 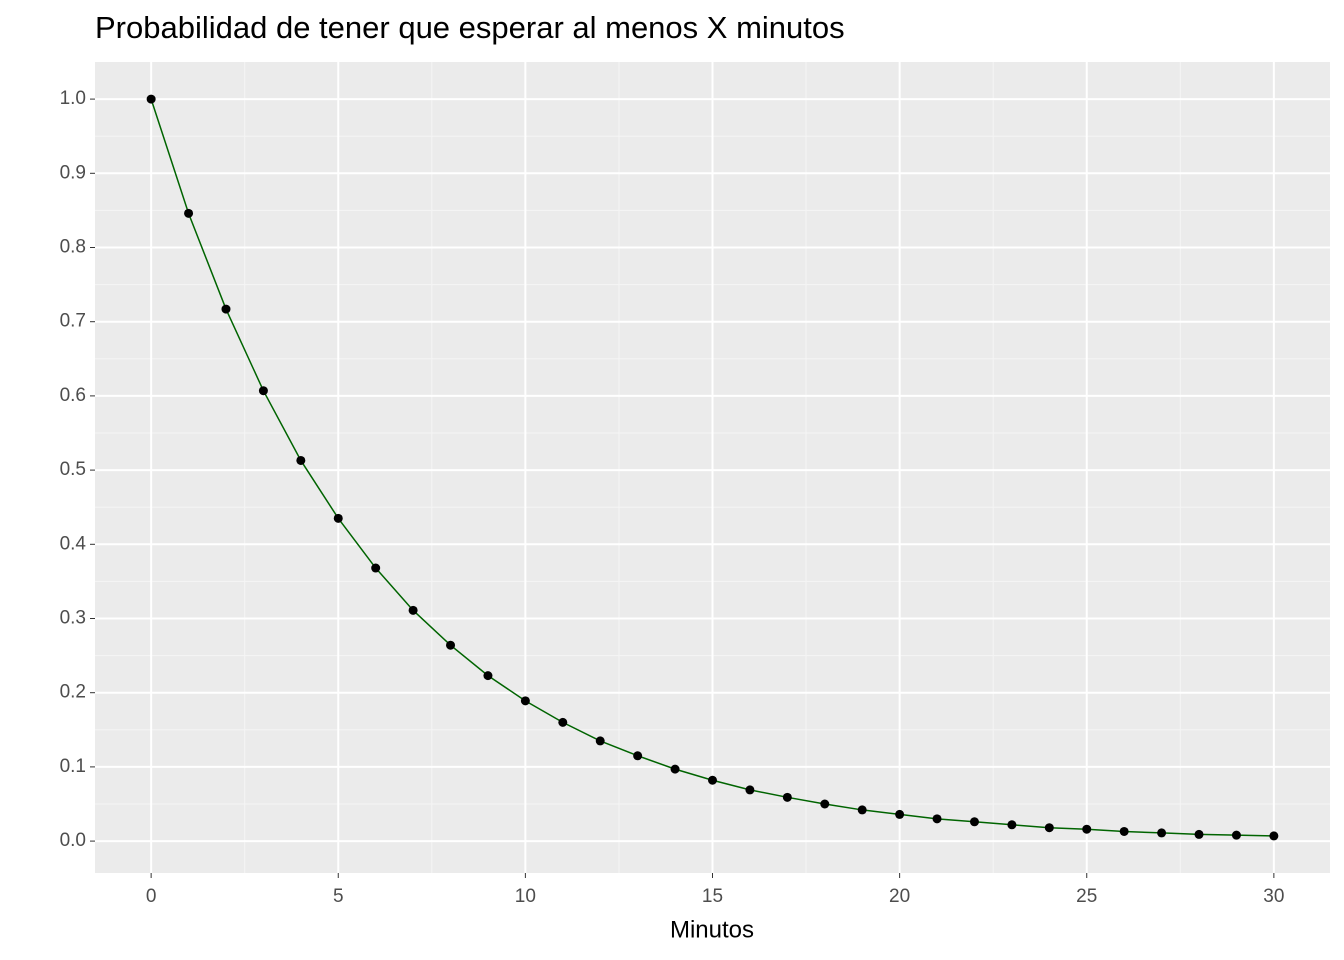 I want to click on x-axis-label: Minutos, so click(x=712, y=929).